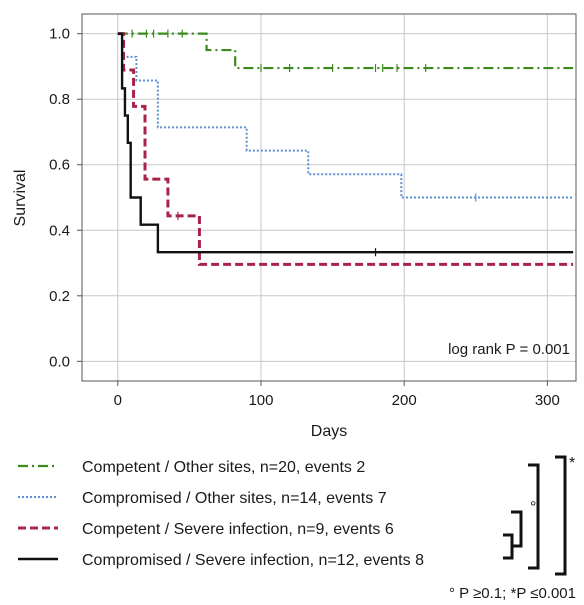 The width and height of the screenshot is (584, 605). Describe the element at coordinates (572, 463) in the screenshot. I see `bracket-mark-star: *` at that location.